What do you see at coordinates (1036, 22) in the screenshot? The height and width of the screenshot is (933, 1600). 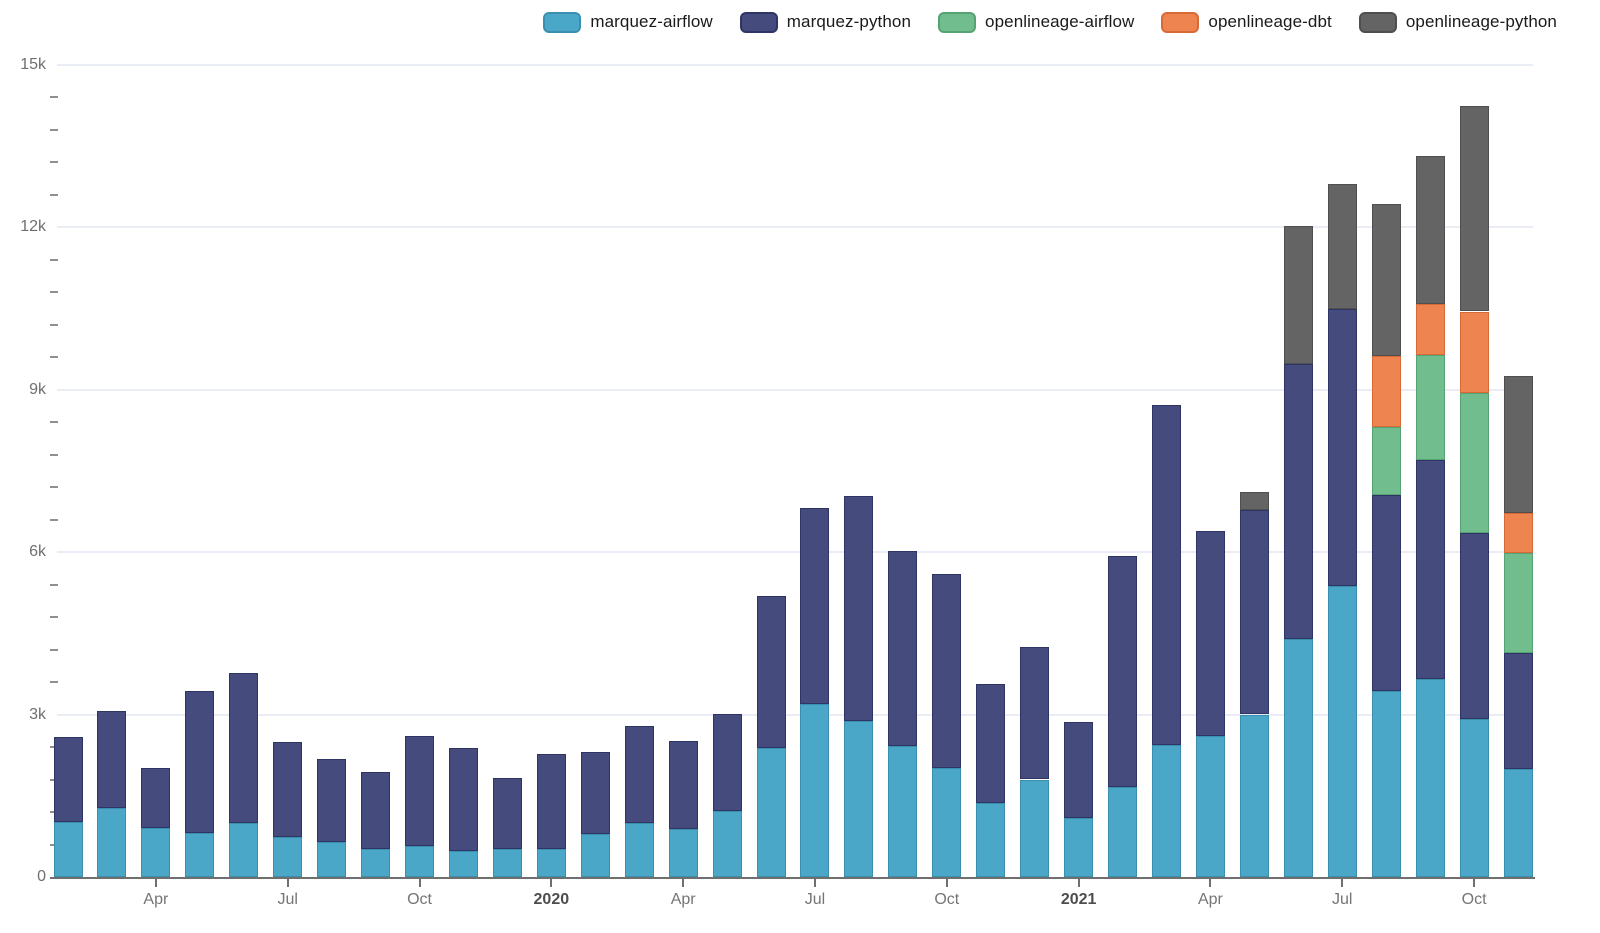 I see `legend-item-openlineage-airflow: openlineage-airflow` at bounding box center [1036, 22].